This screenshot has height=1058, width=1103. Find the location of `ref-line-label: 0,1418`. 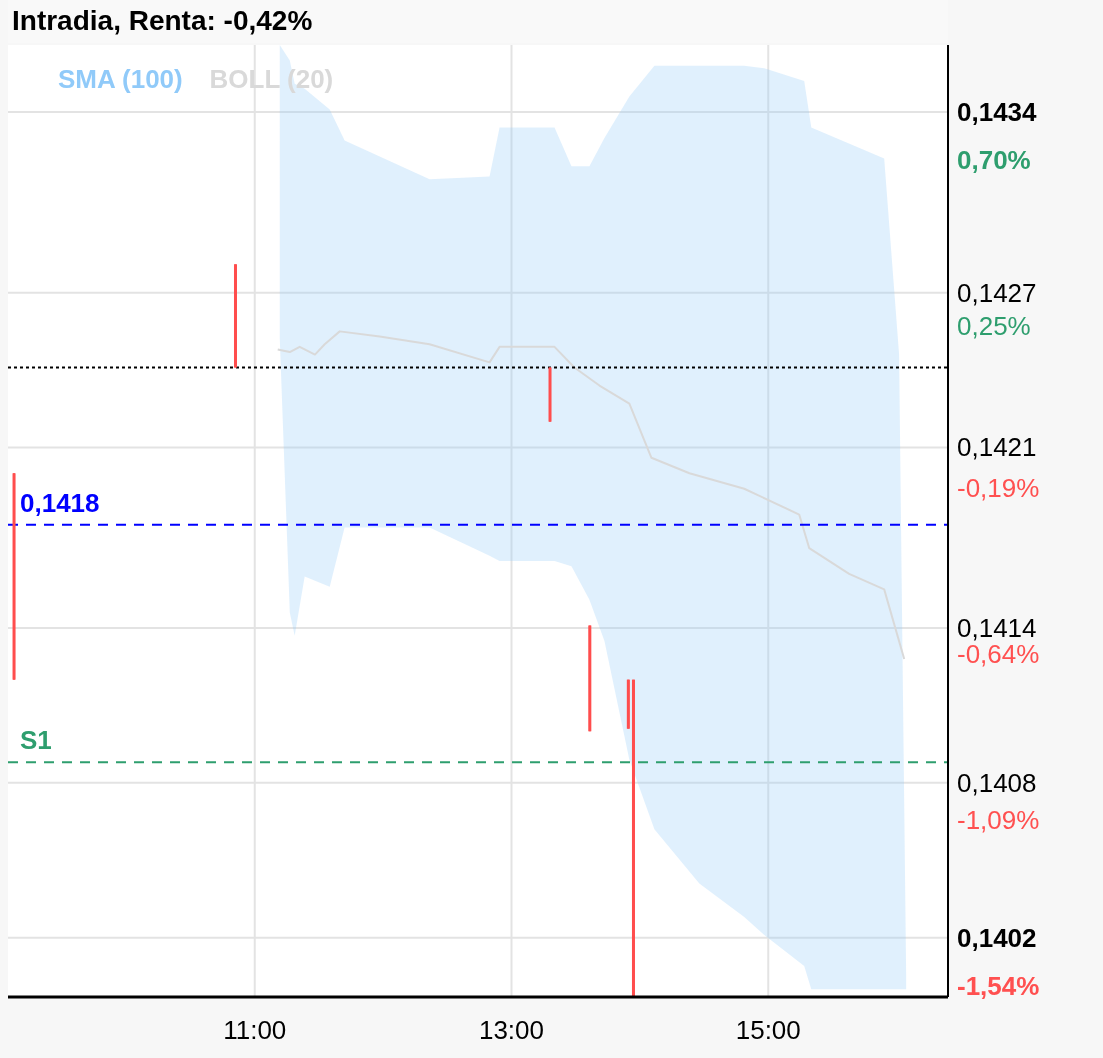

ref-line-label: 0,1418 is located at coordinates (60, 502).